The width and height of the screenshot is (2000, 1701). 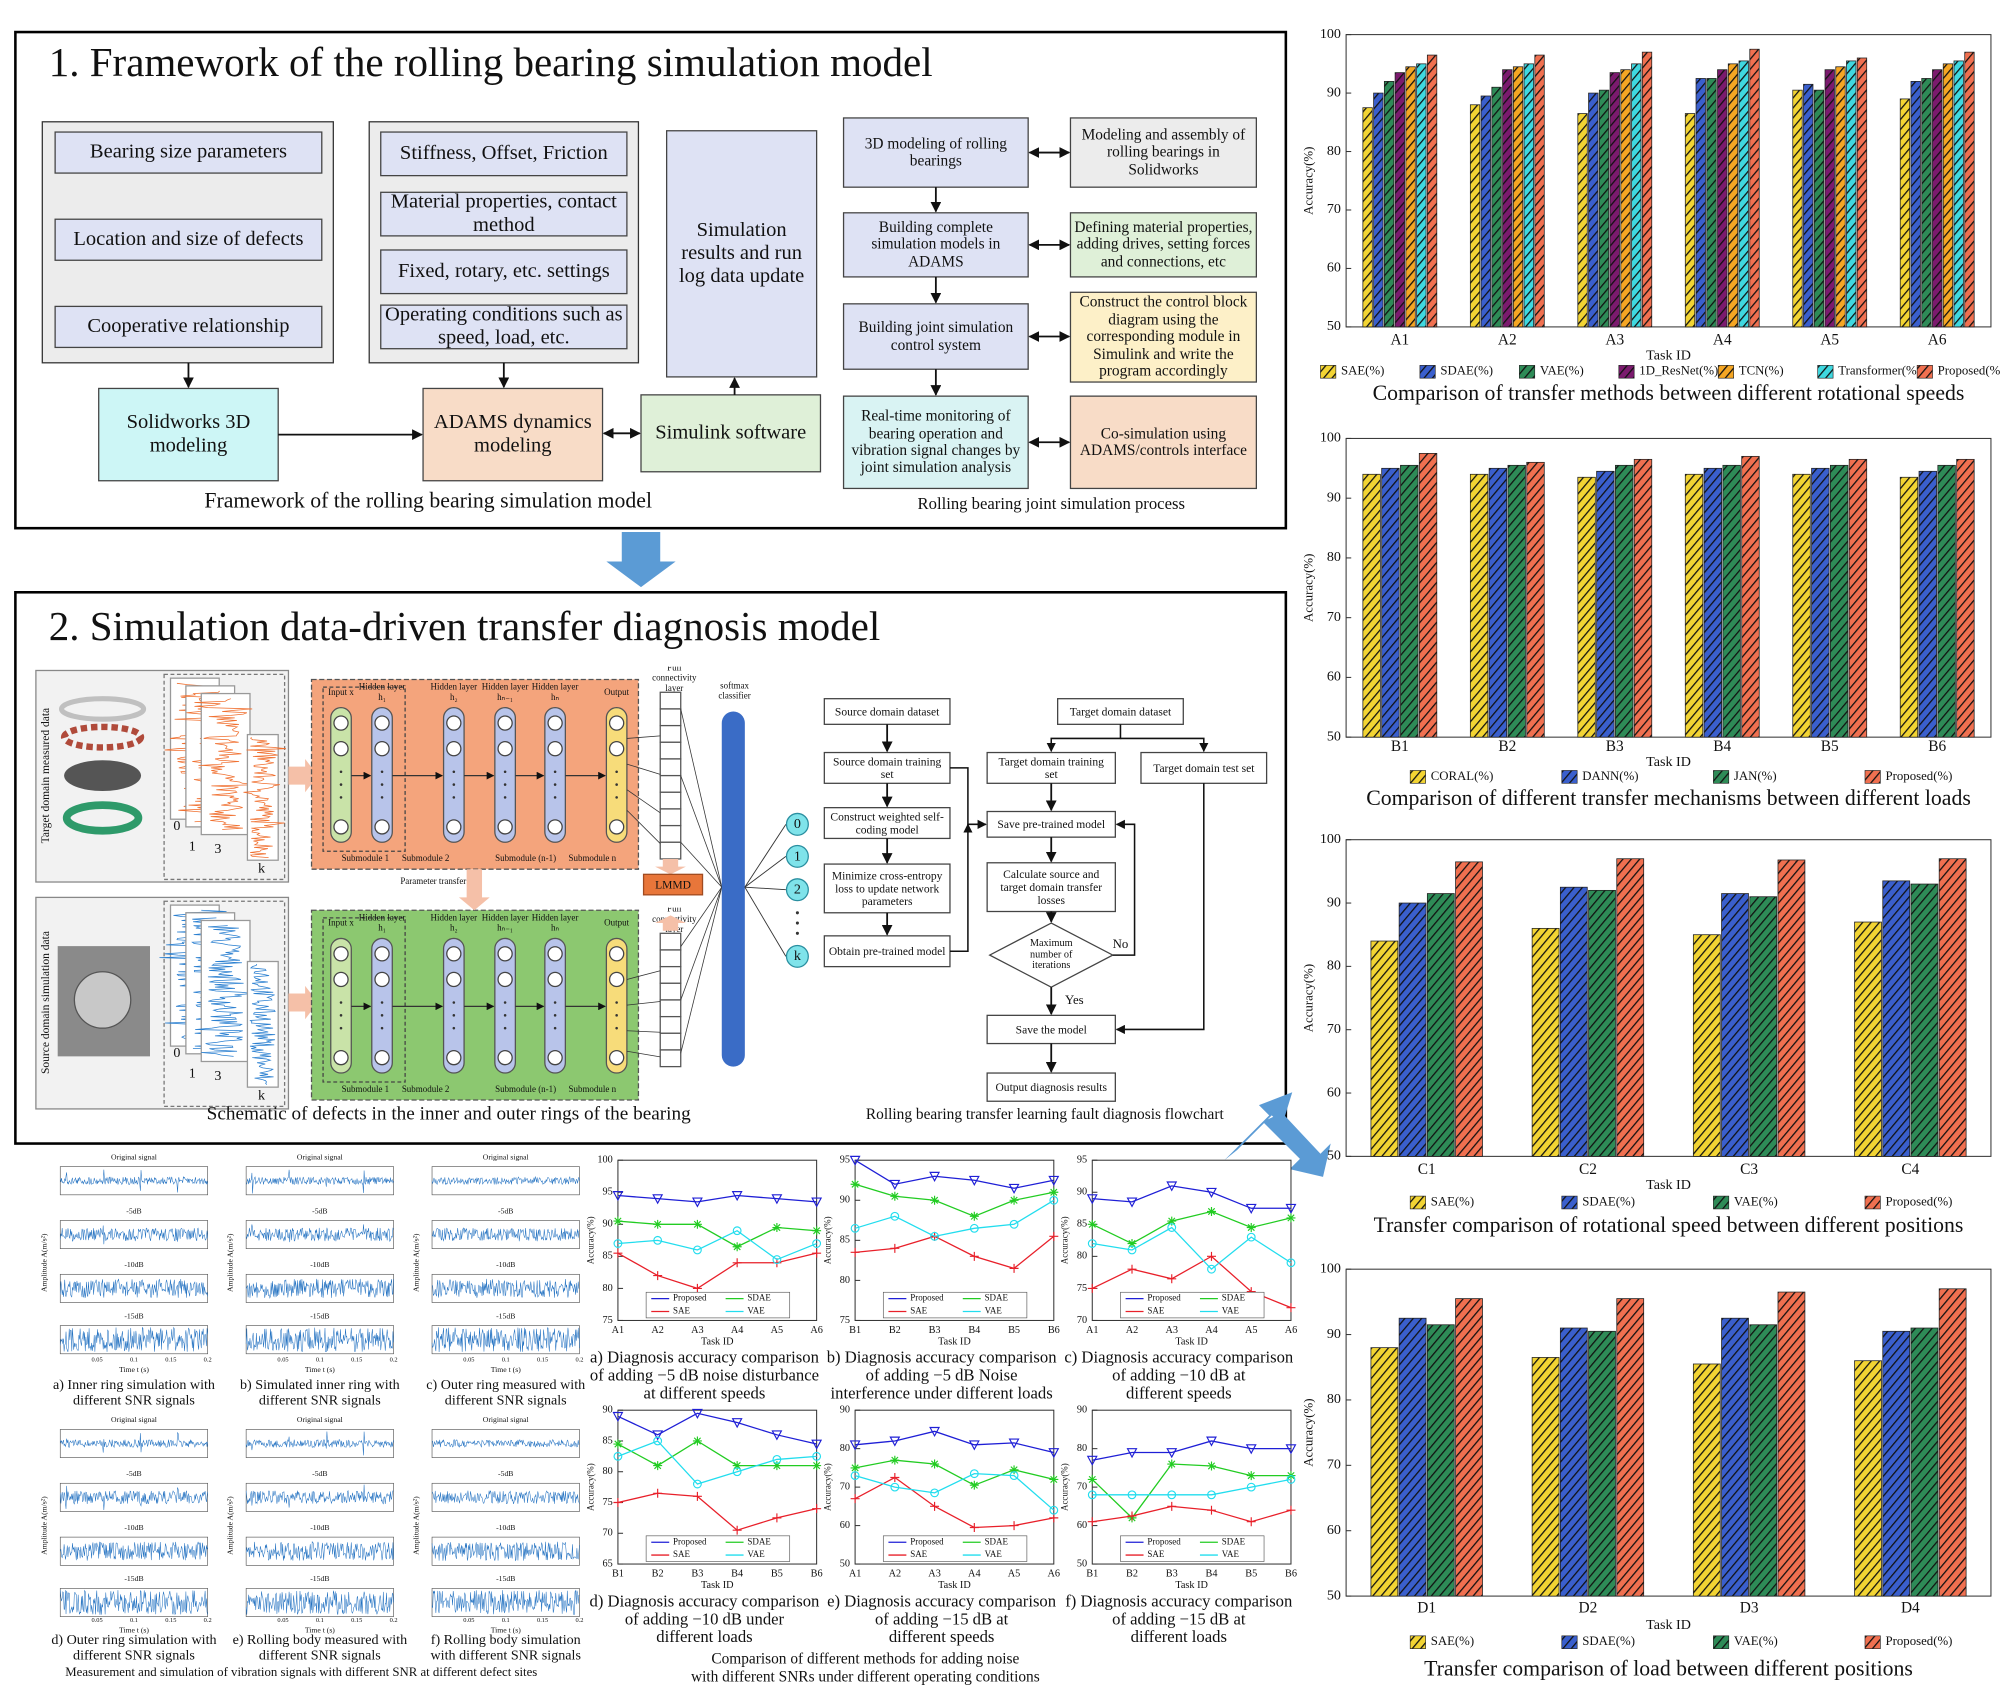 What do you see at coordinates (658, 1574) in the screenshot?
I see `x-tick-label: B2` at bounding box center [658, 1574].